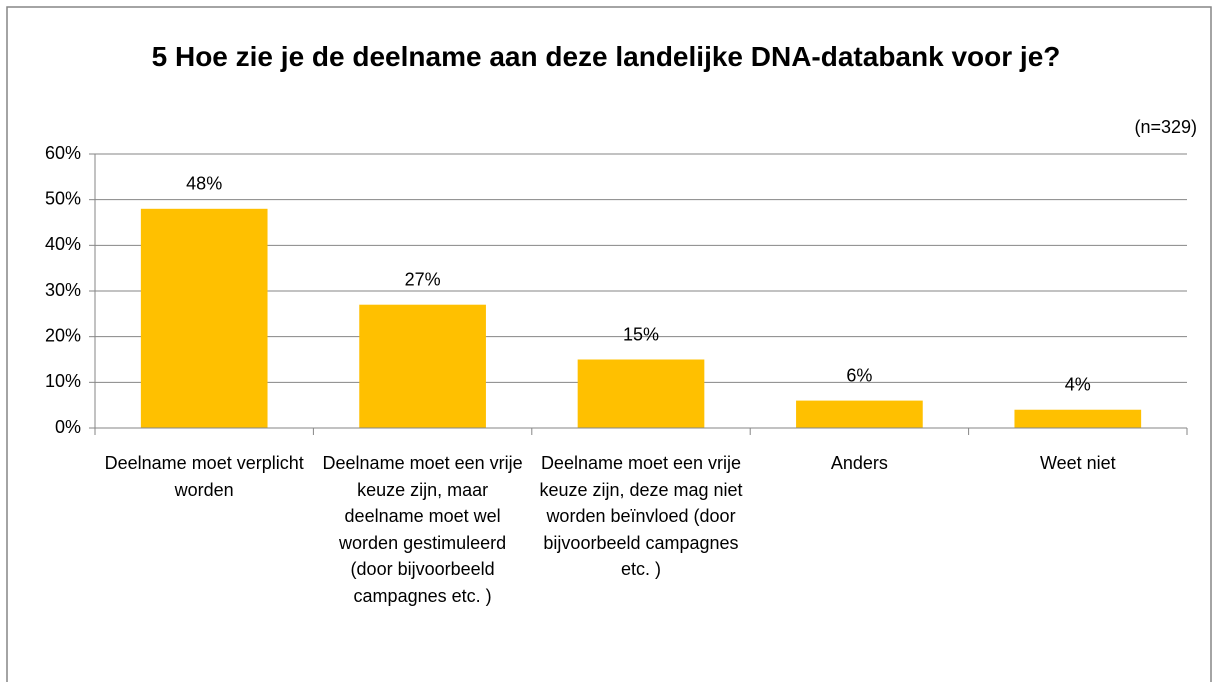 This screenshot has width=1212, height=682. I want to click on y-tick-label: 0%, so click(68, 427).